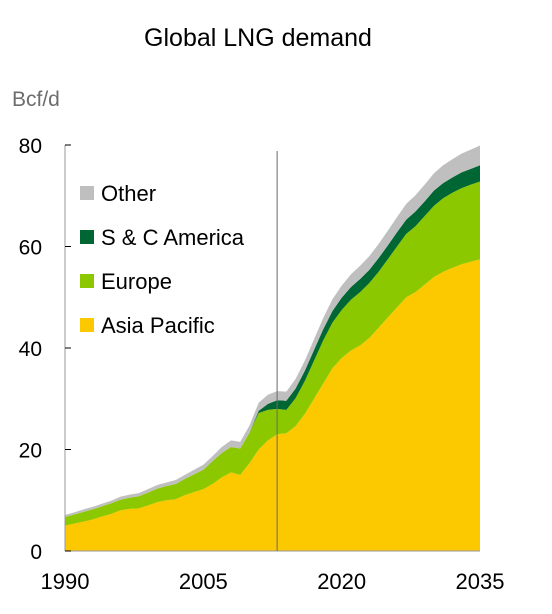 This screenshot has width=552, height=614. Describe the element at coordinates (30, 248) in the screenshot. I see `y-tick-label: 60` at that location.